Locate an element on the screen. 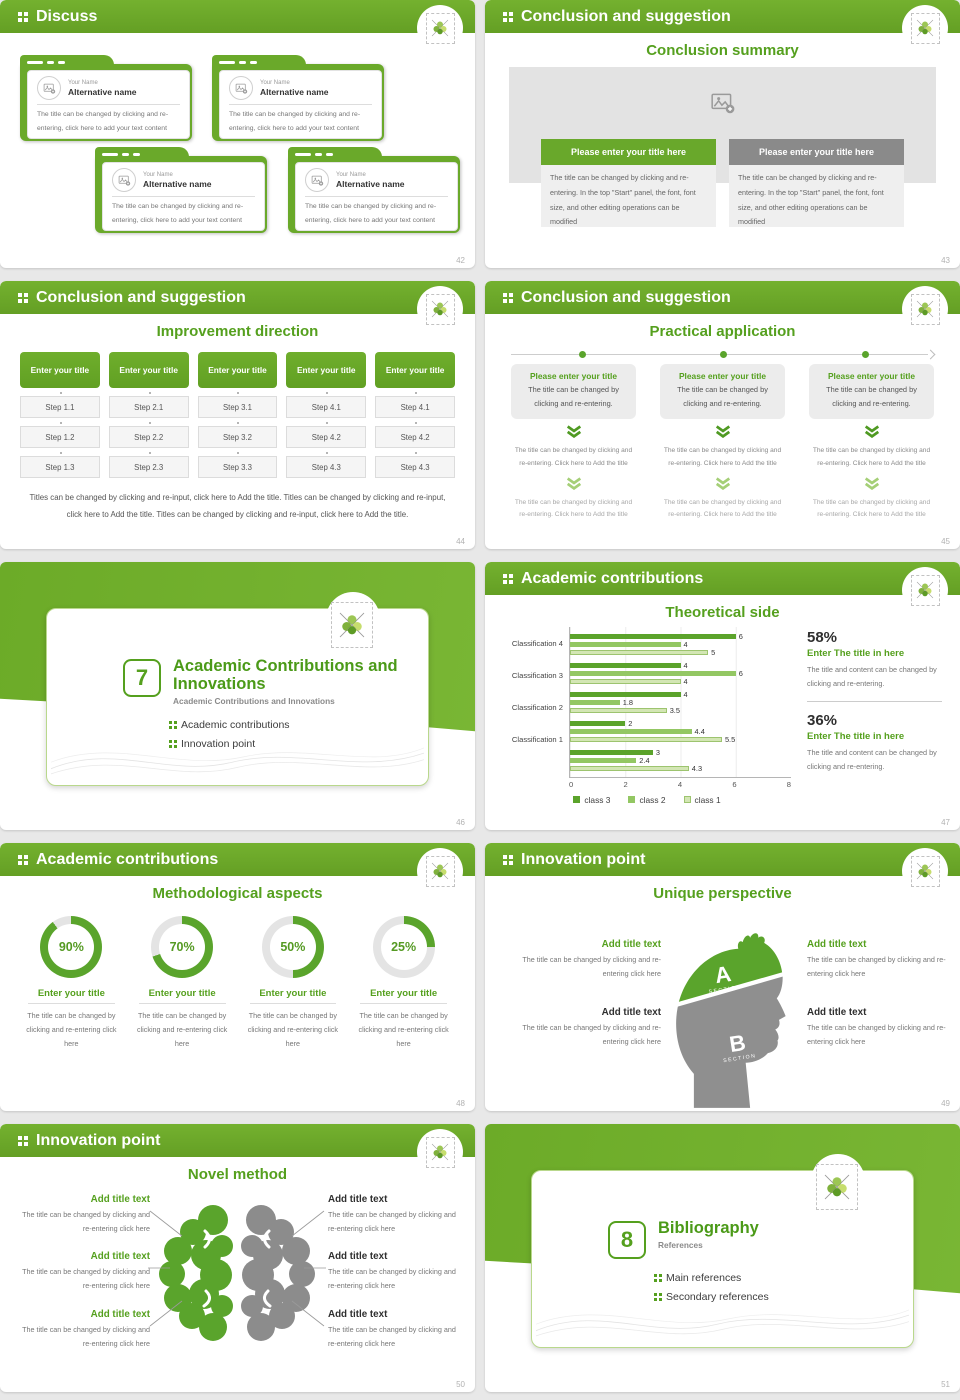 This screenshot has height=1400, width=960. slide-50-novel-method: Innovation point Novel method is located at coordinates (237, 1258).